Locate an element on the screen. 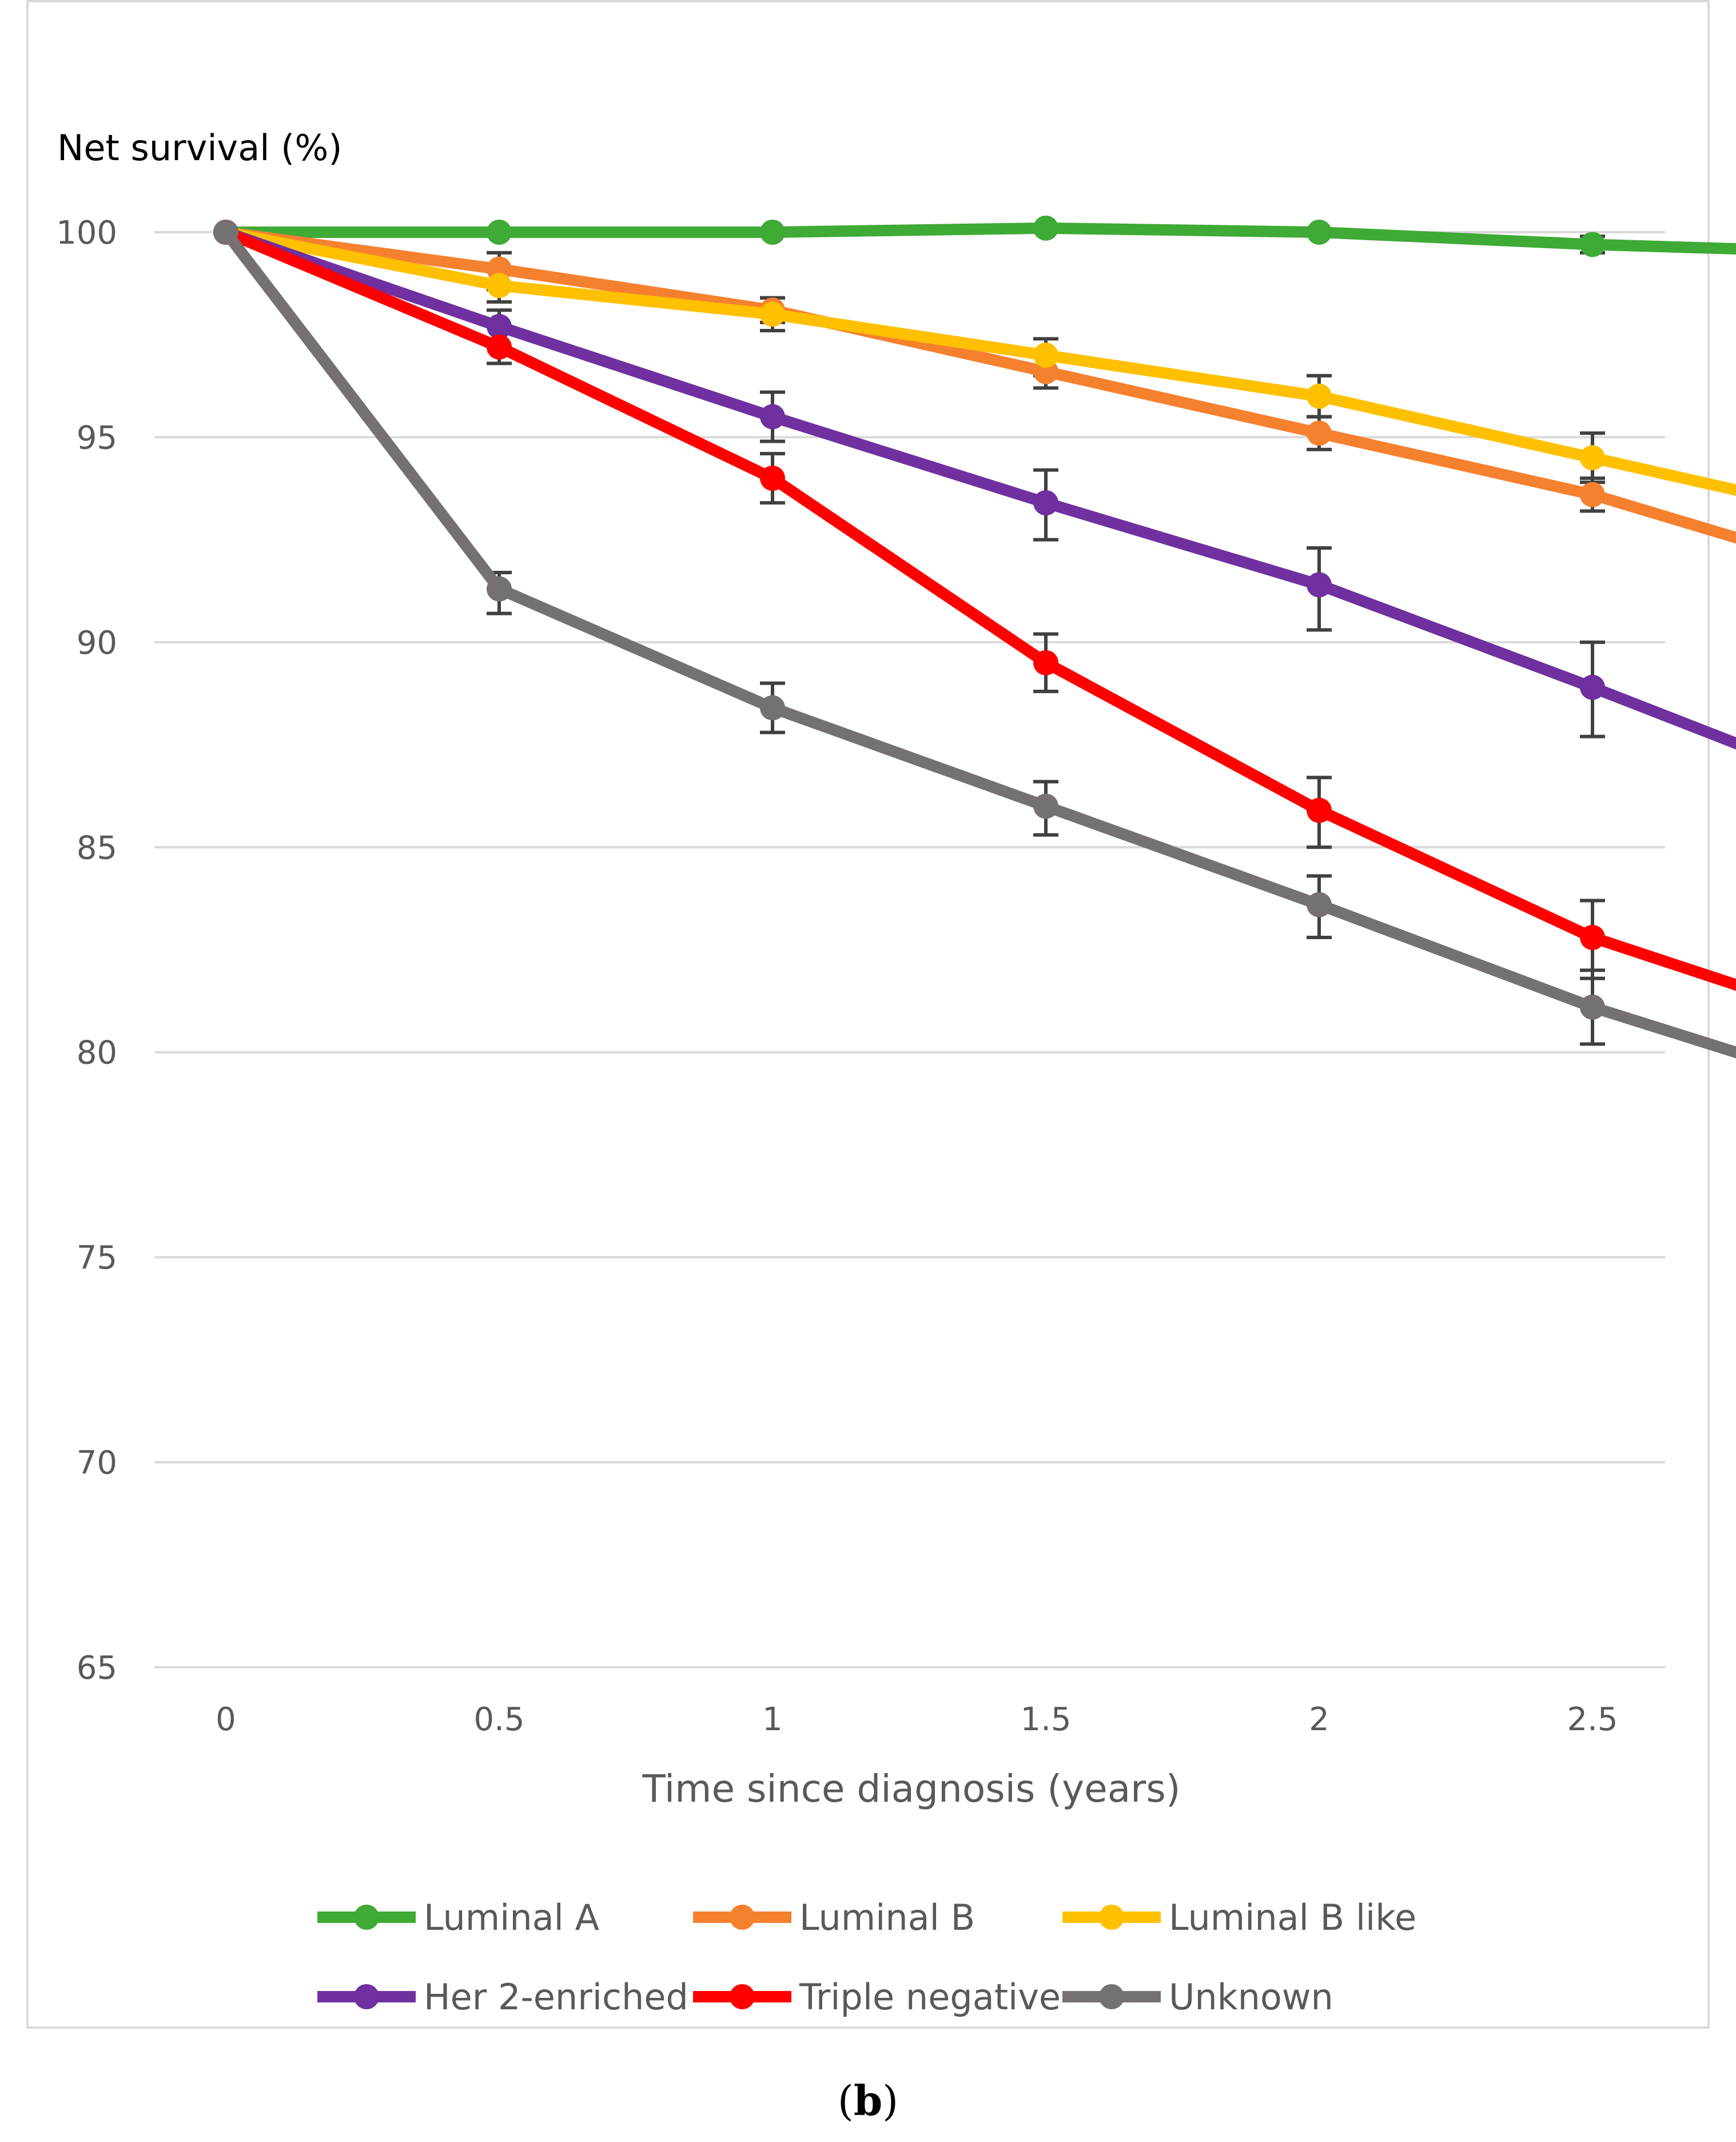 Image resolution: width=1736 pixels, height=2142 pixels. series-luminal-b-like is located at coordinates (974, 358).